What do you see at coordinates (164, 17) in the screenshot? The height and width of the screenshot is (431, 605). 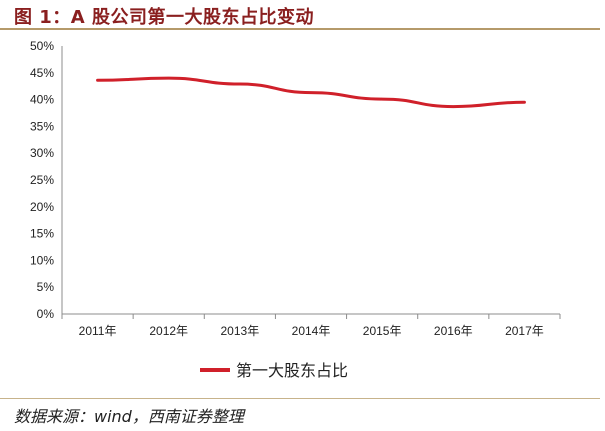 I see `figure-title: 图 1：A 股公司第一大股东占比变动` at bounding box center [164, 17].